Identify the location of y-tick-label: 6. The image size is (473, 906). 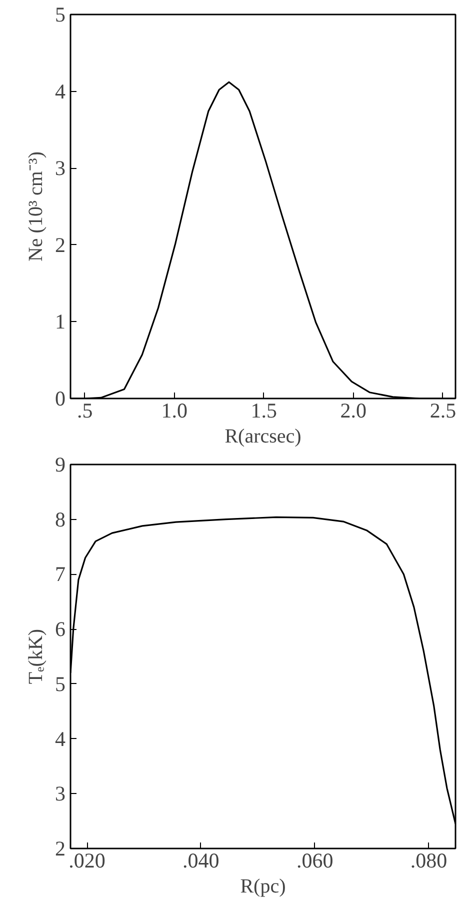
(60, 629).